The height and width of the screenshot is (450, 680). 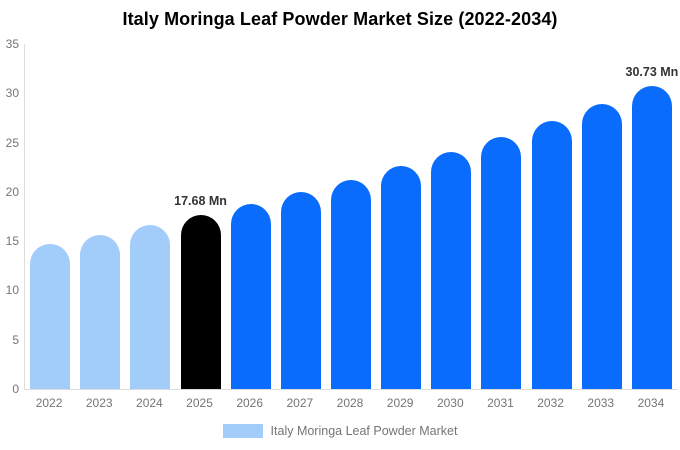 I want to click on x-tick-label-2022: 2022, so click(x=49, y=403).